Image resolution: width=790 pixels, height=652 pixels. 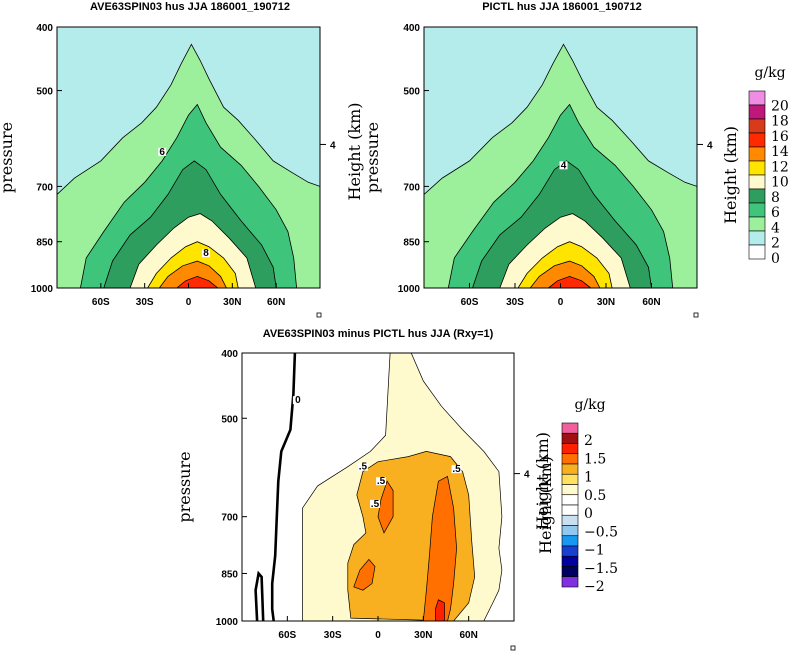 I want to click on contour-label: 4, so click(x=564, y=165).